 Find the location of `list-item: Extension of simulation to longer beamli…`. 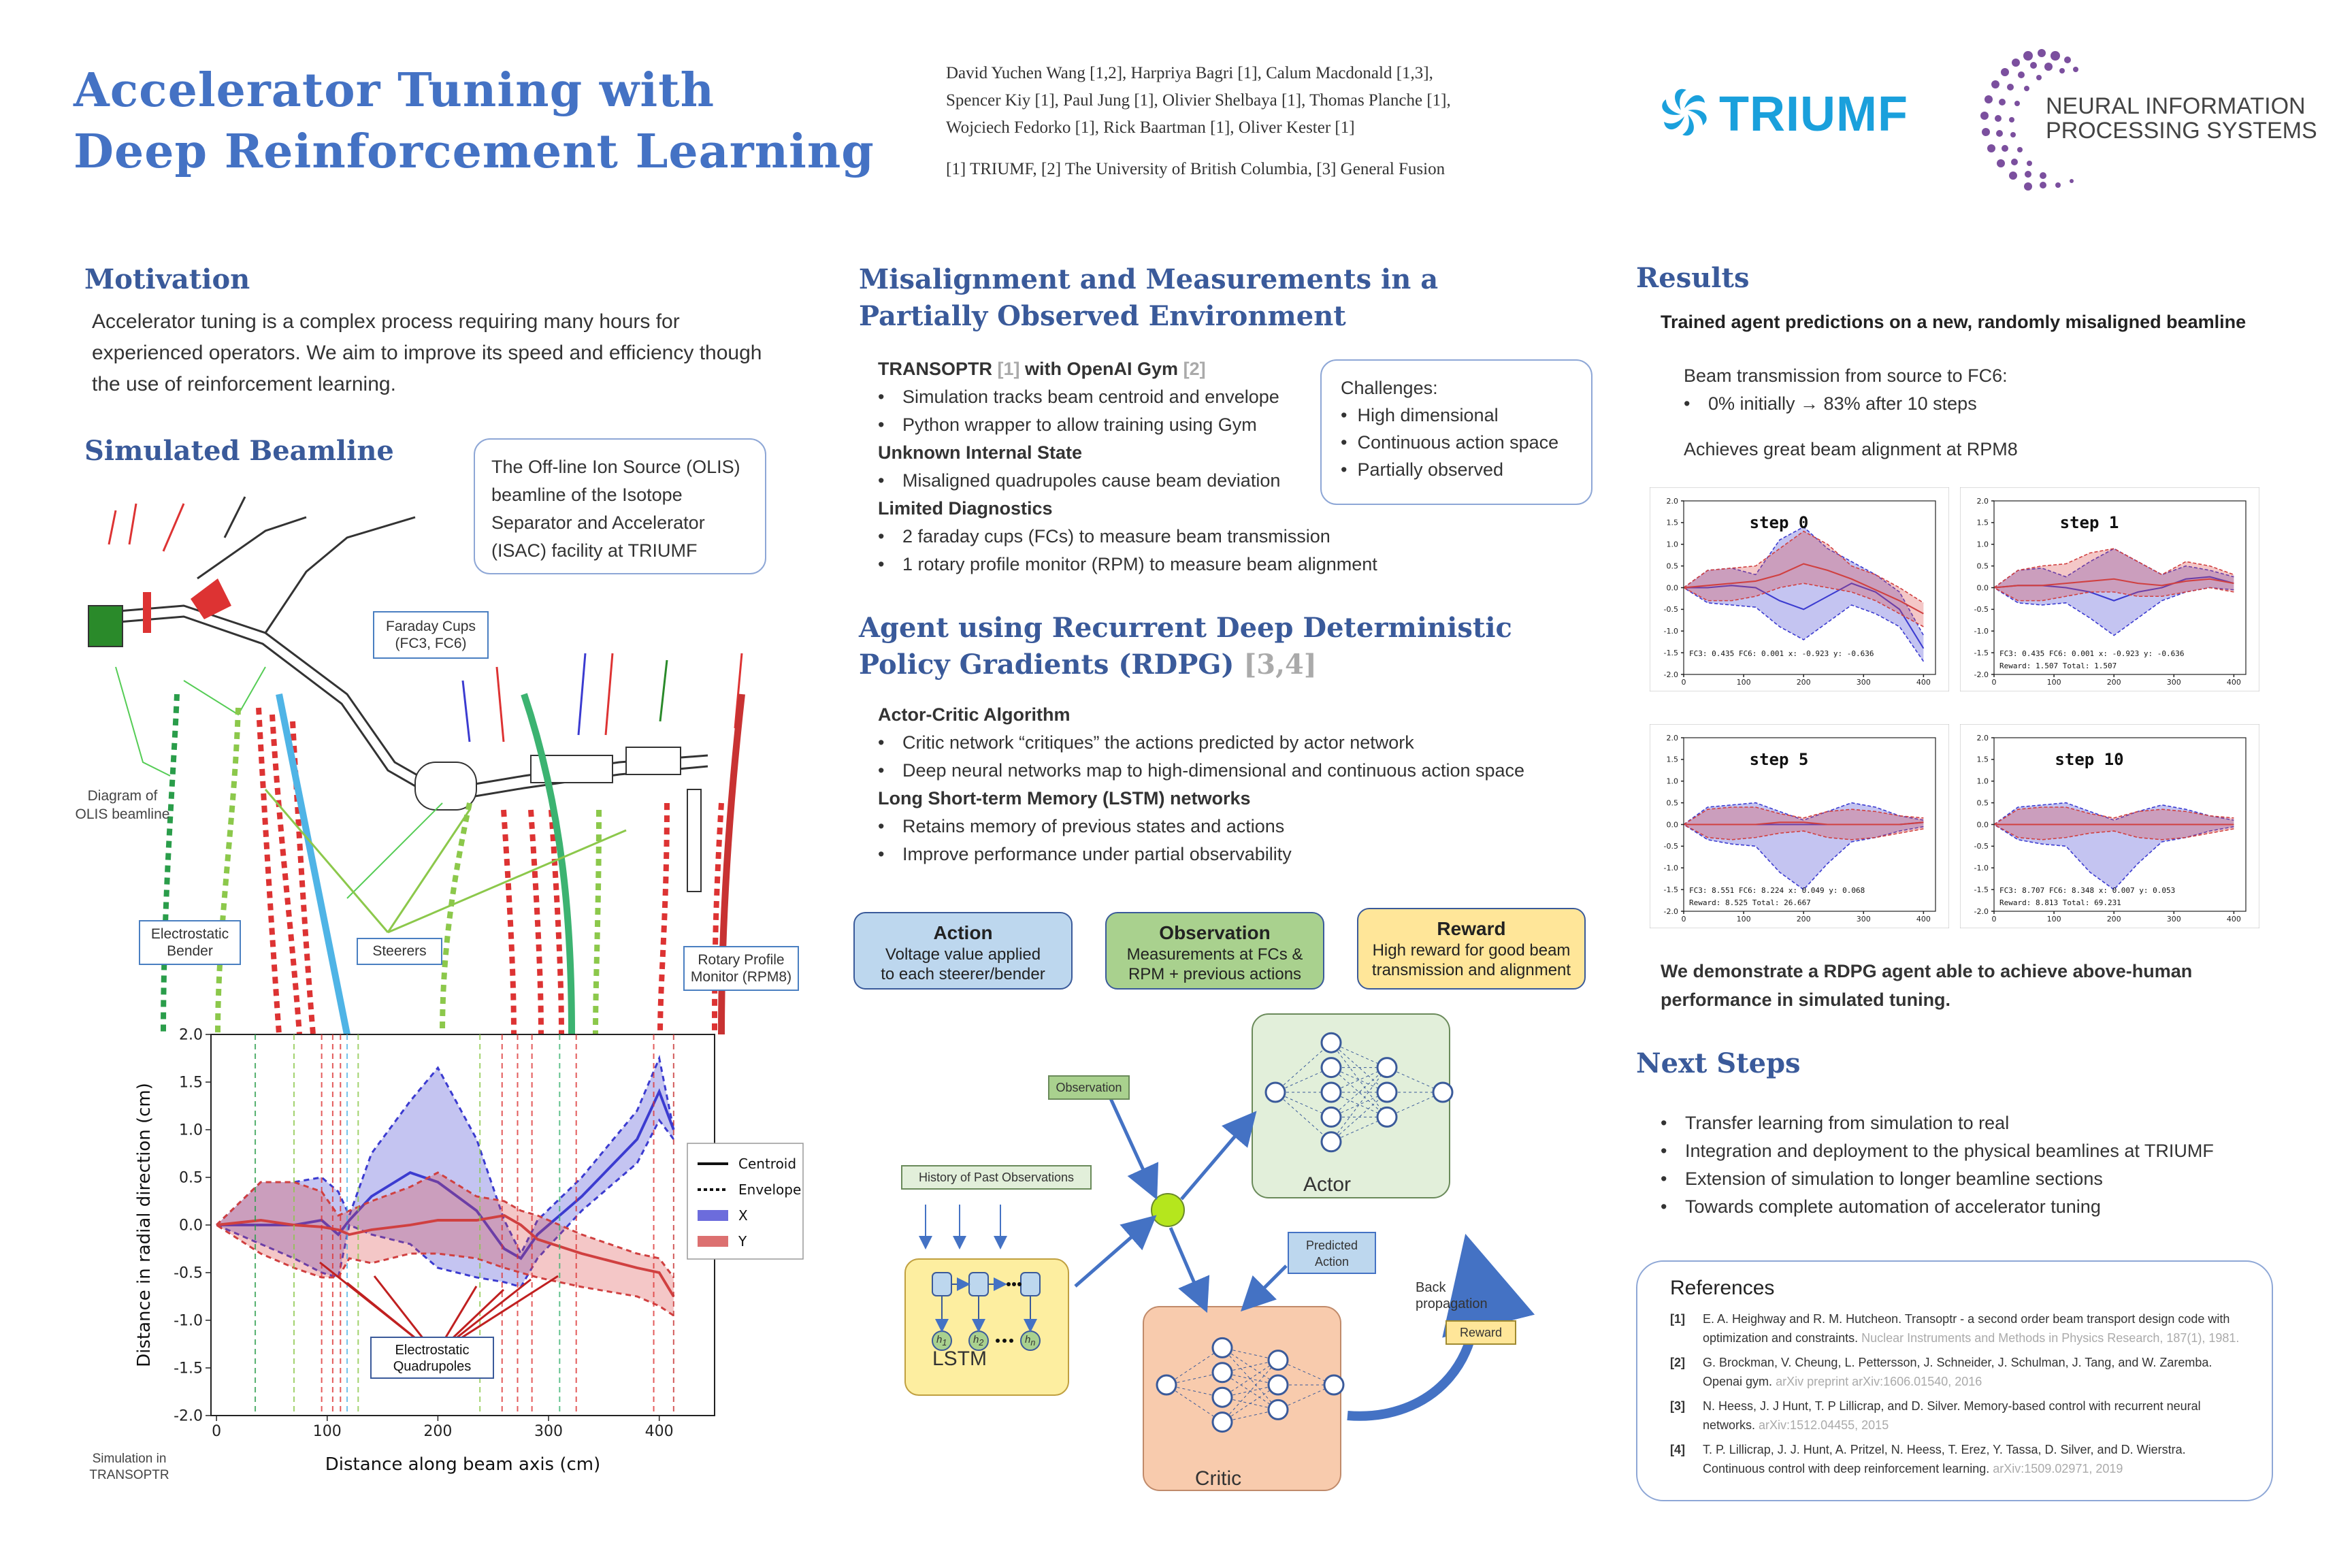

list-item: Extension of simulation to longer beamli… is located at coordinates (1938, 1179).